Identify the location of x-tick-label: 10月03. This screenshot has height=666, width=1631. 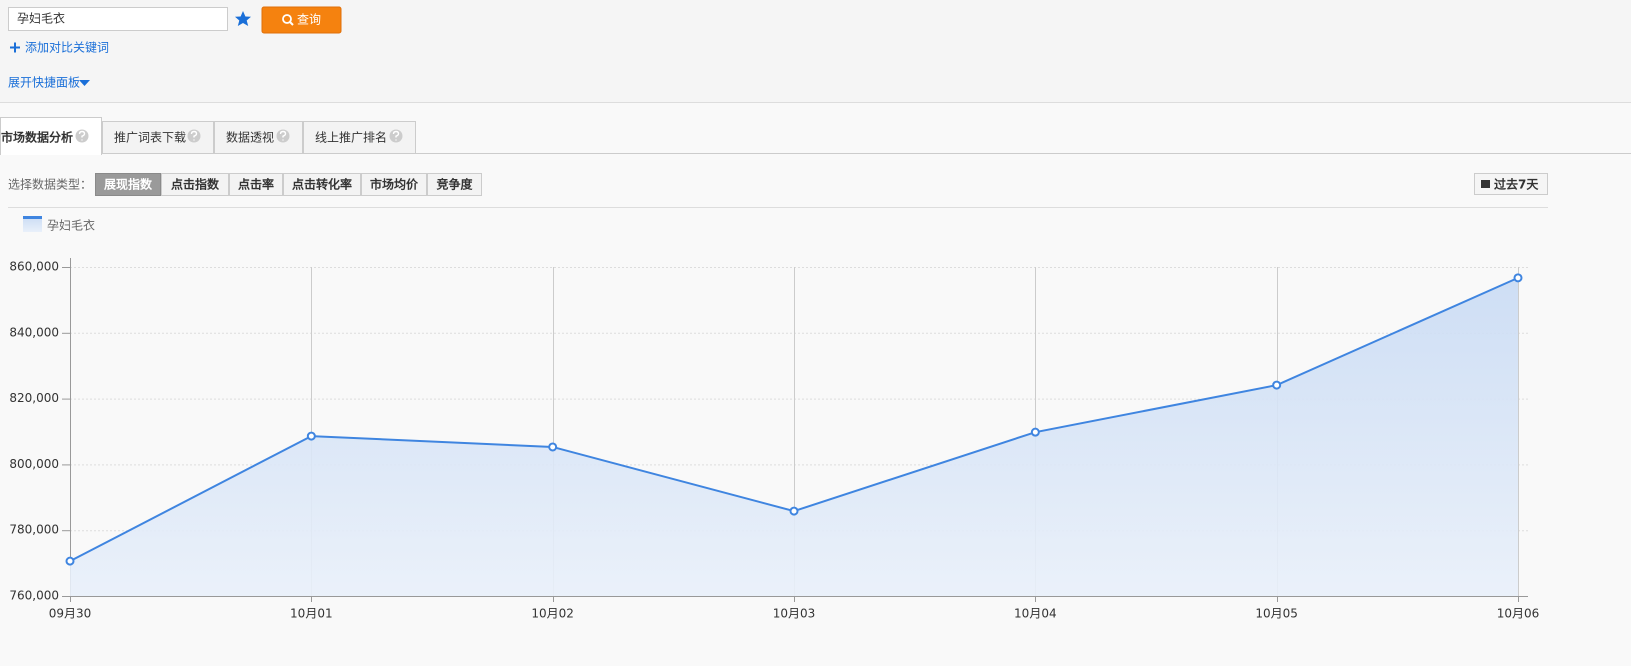
(794, 614).